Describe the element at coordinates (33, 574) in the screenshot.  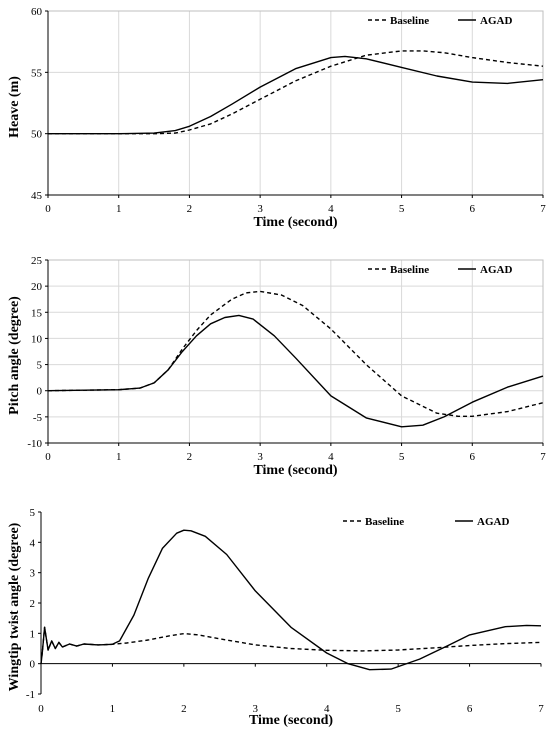
I see `y-tick-label: 3` at that location.